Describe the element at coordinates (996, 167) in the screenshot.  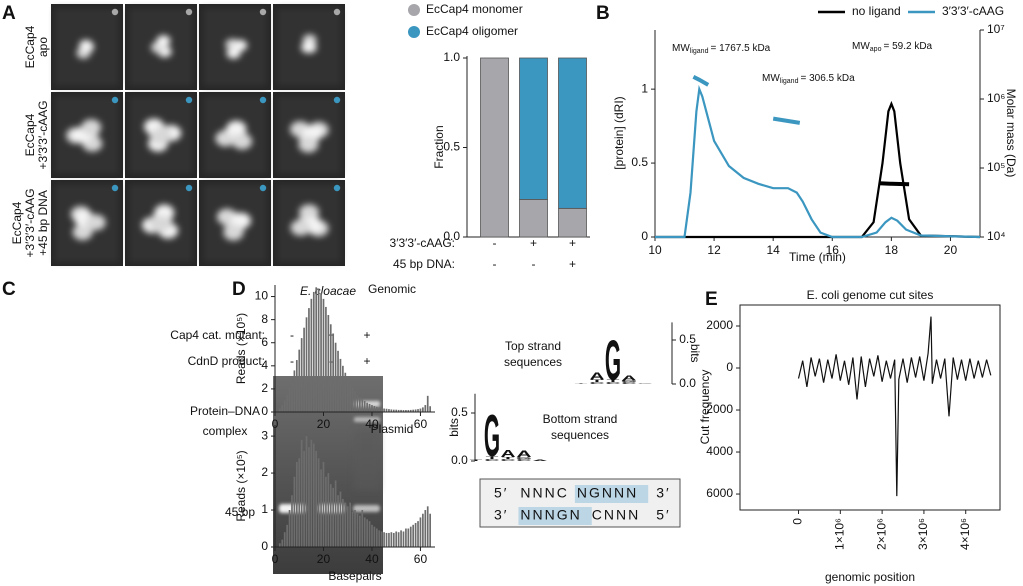
I see `y2-tick-label: 10⁵` at that location.